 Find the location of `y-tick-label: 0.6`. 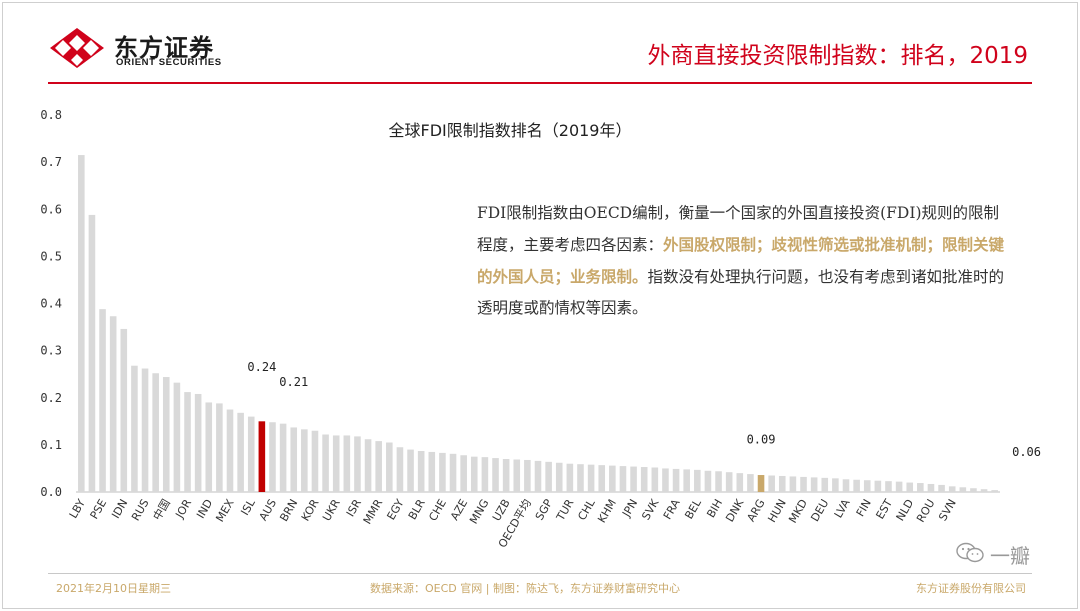

y-tick-label: 0.6 is located at coordinates (51, 209).